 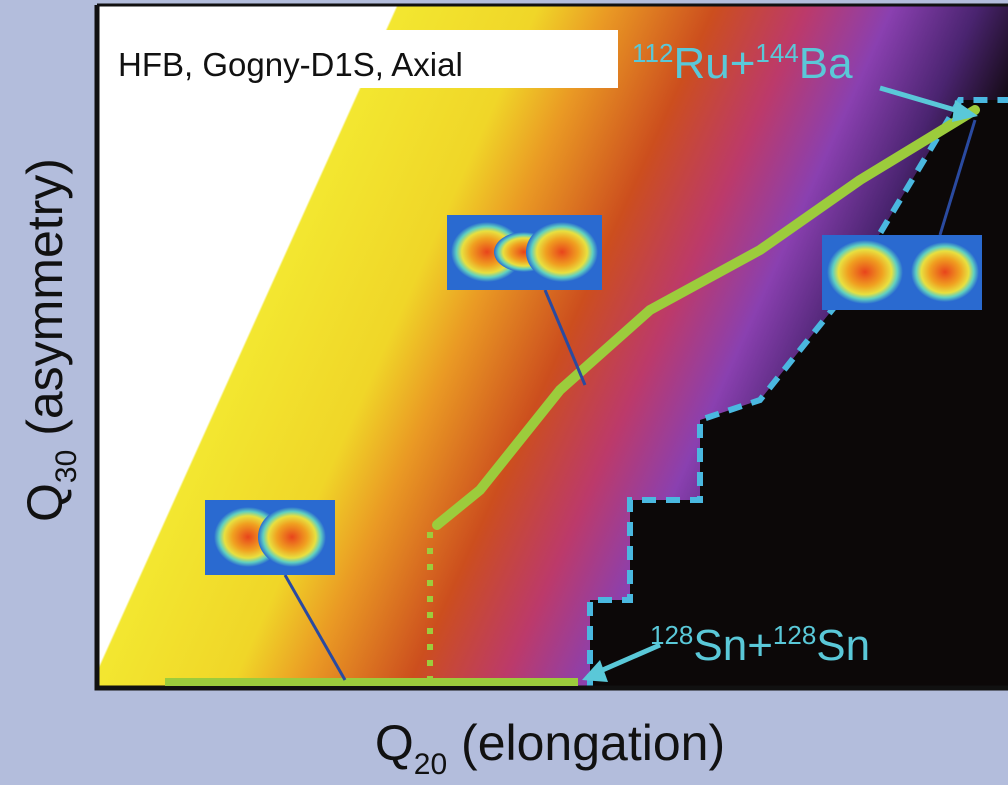 I want to click on plot-title: HFB, Gogny-D1S, Axial, so click(x=290, y=64).